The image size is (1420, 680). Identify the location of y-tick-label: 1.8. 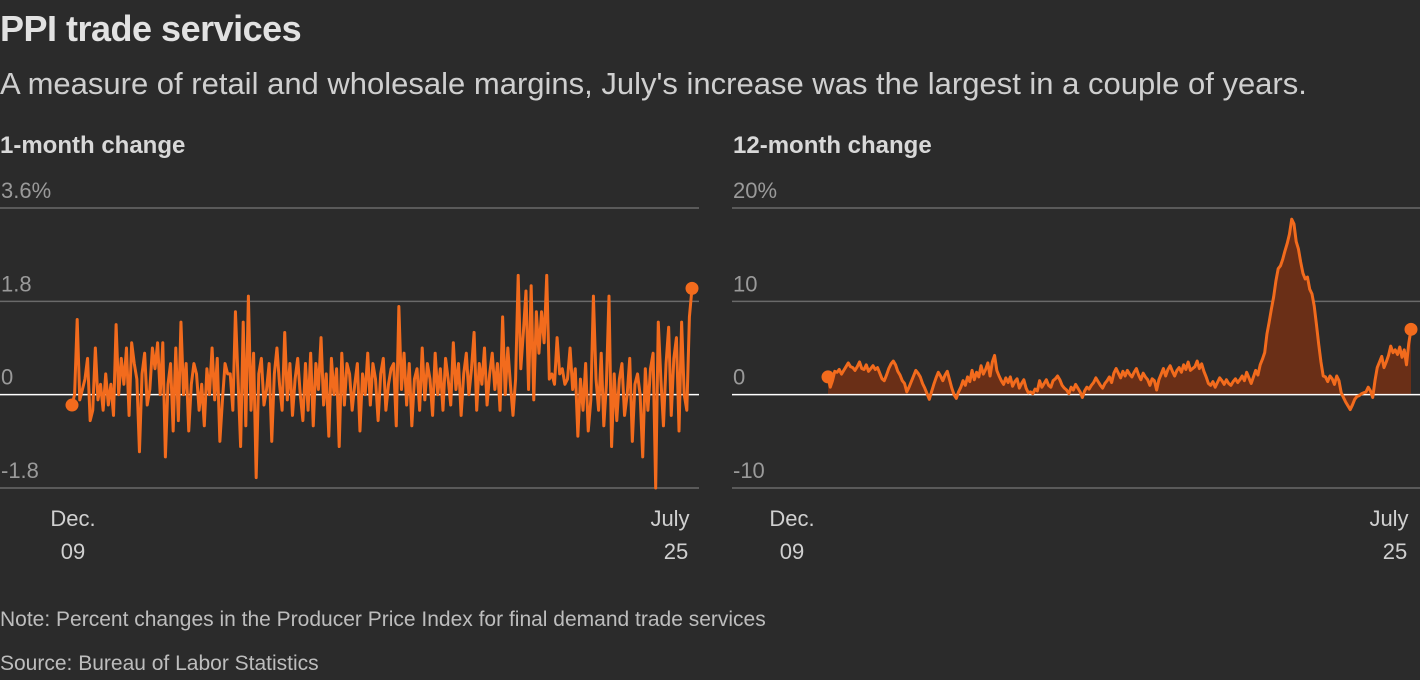
(16, 283).